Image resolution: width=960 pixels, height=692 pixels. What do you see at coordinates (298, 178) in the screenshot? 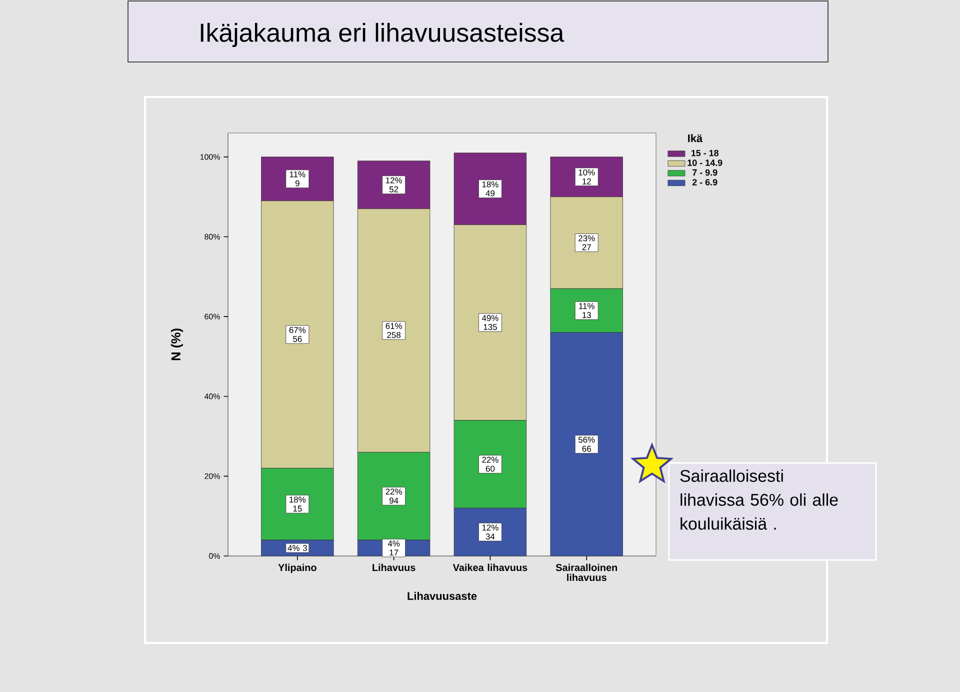
I see `data-label: 11% 9` at bounding box center [298, 178].